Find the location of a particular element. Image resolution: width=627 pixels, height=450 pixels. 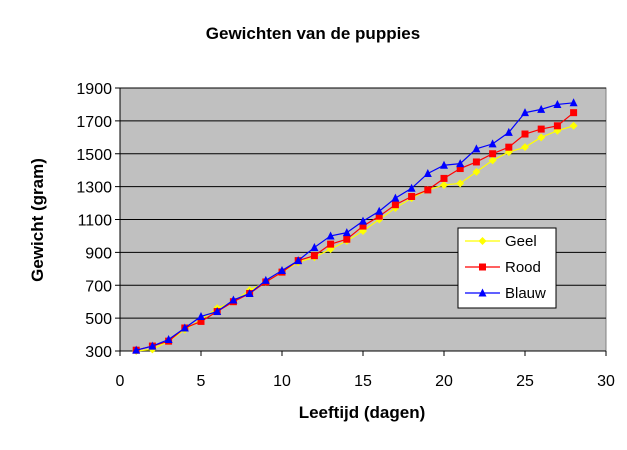

legend: Geel Rood Blauw is located at coordinates (507, 268).